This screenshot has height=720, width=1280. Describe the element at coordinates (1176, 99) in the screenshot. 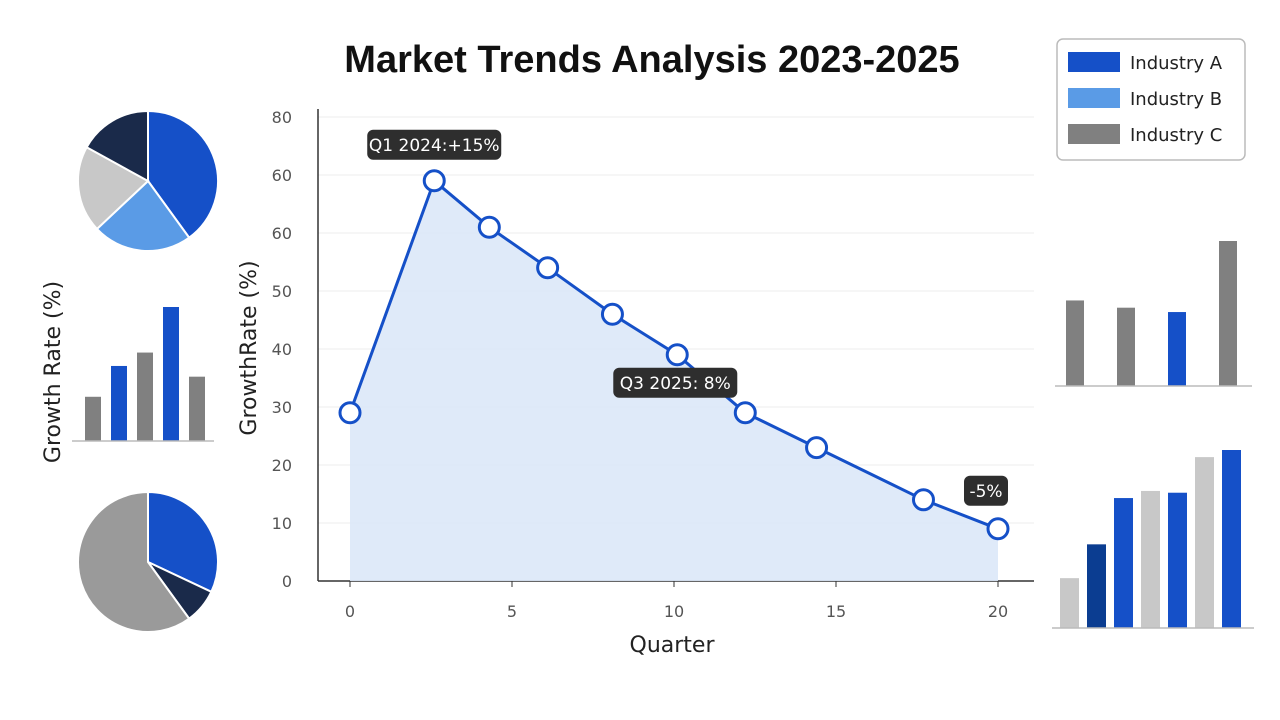

I see `legend-label: Industry B` at that location.